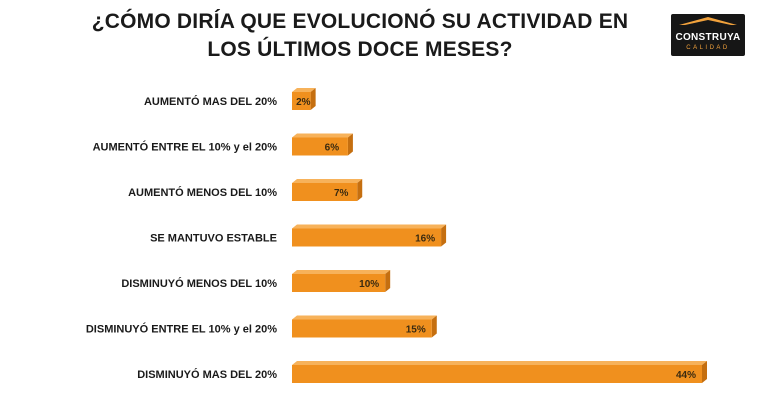 The width and height of the screenshot is (770, 412). What do you see at coordinates (213, 239) in the screenshot?
I see `category-label: SE MANTUVO ESTABLE` at bounding box center [213, 239].